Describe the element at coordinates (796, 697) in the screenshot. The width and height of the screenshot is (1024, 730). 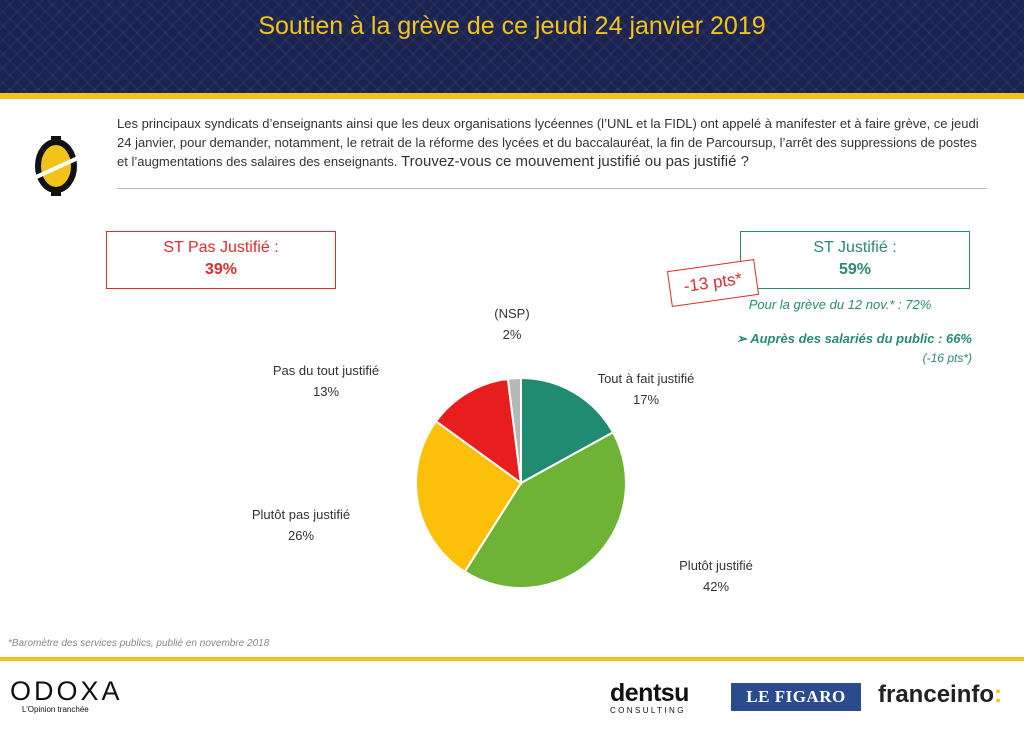
I see `le-figaro-logo: LE FIGARO` at that location.